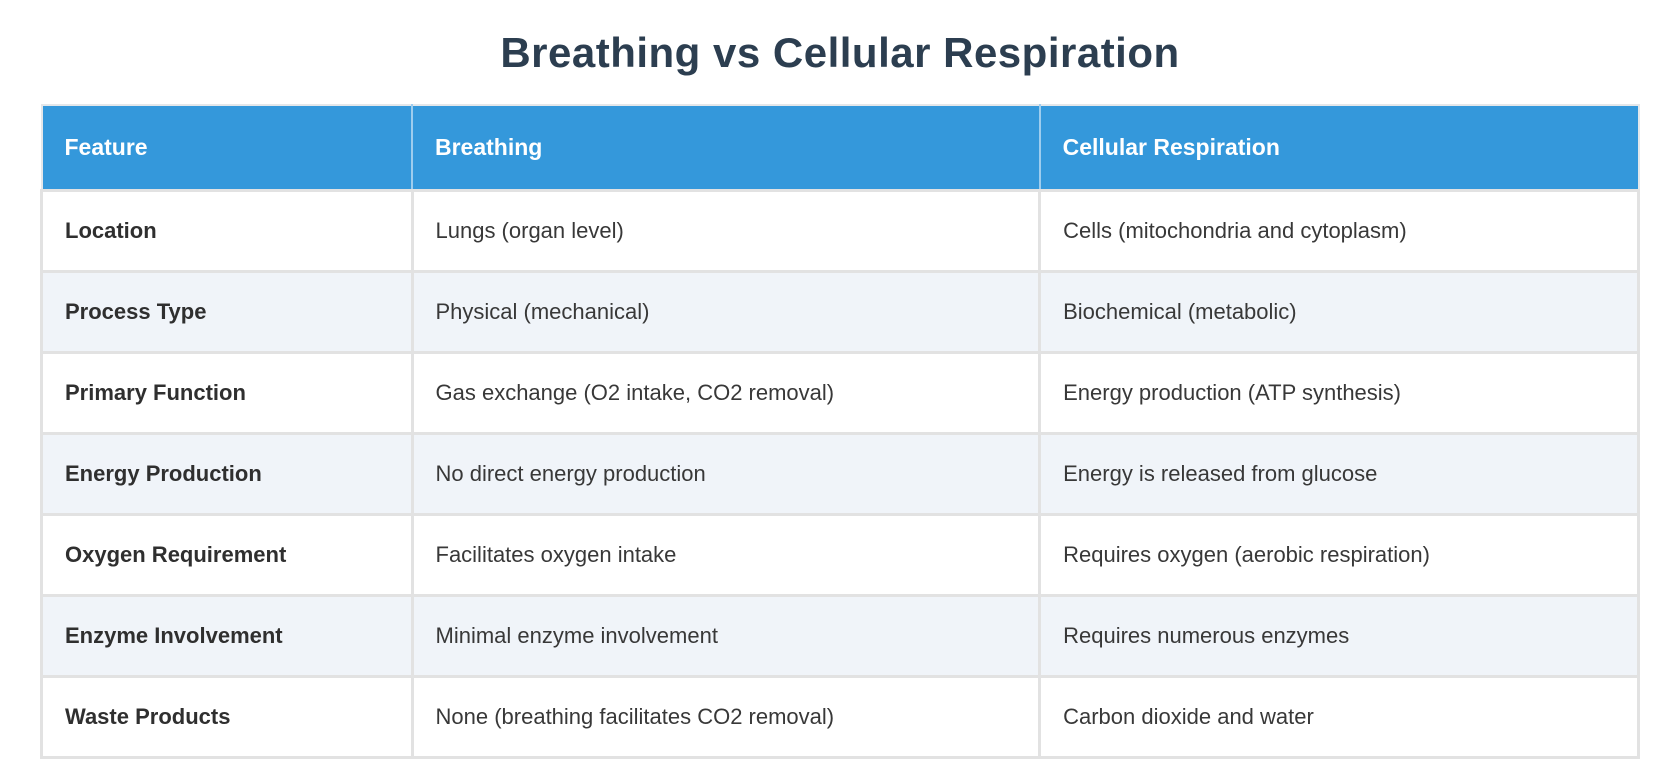 The height and width of the screenshot is (782, 1680). What do you see at coordinates (1339, 231) in the screenshot?
I see `cell-cellular-respiration: Cells (mitochondria and cytoplasm)` at bounding box center [1339, 231].